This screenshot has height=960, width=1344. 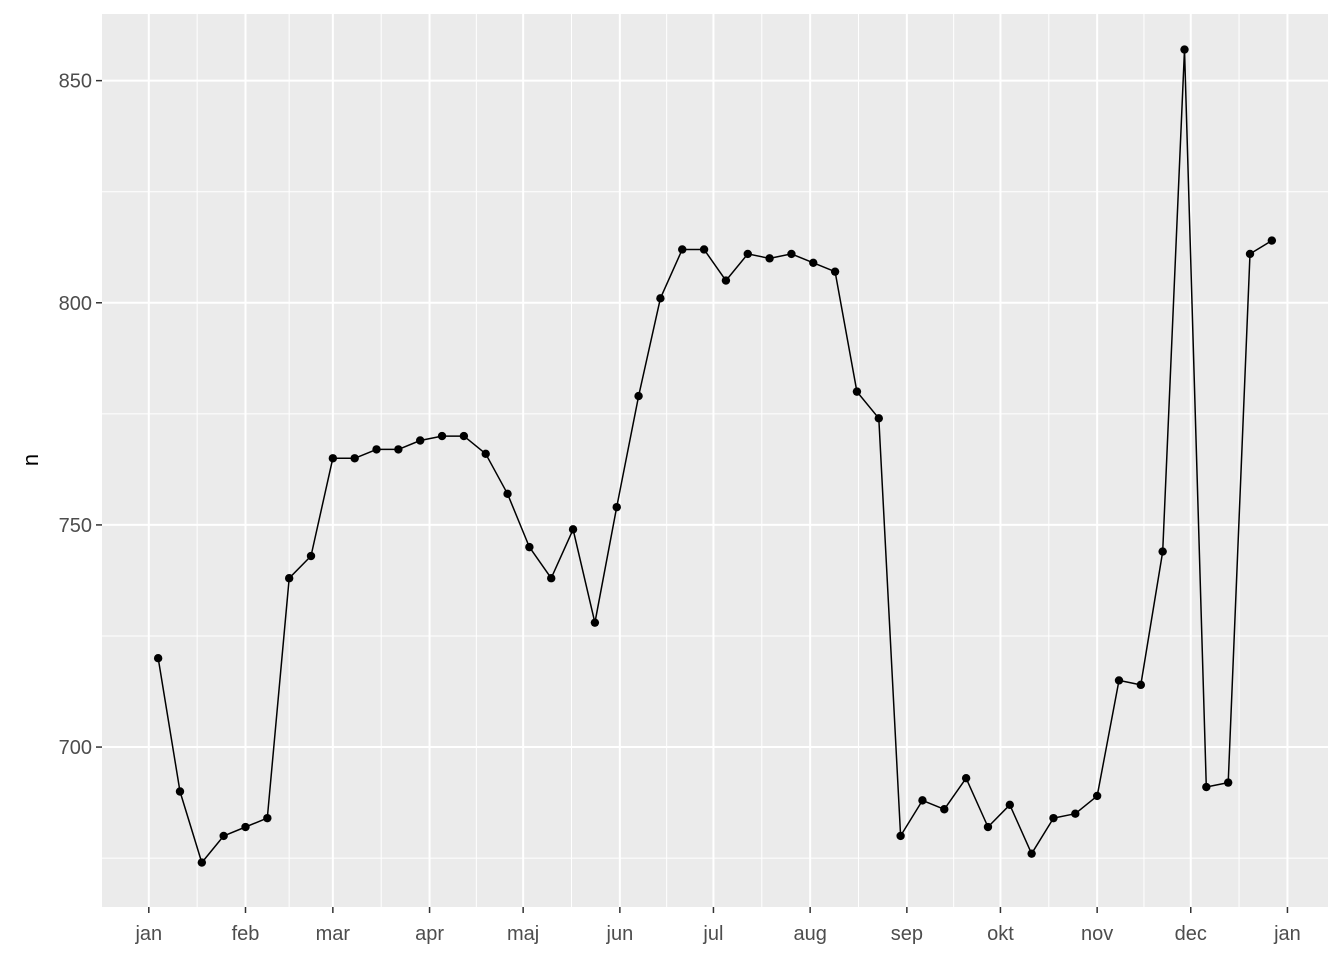 What do you see at coordinates (333, 934) in the screenshot?
I see `x-tick-label: mar` at bounding box center [333, 934].